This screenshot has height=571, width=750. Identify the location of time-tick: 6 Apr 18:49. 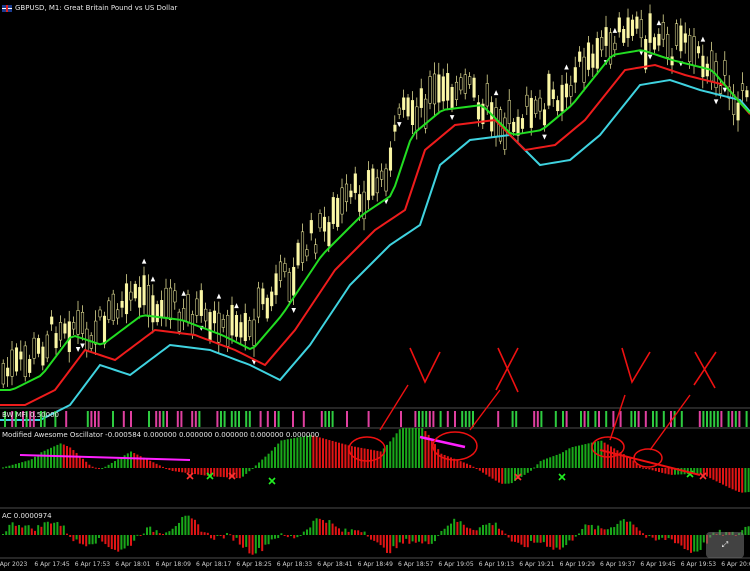
(375, 564).